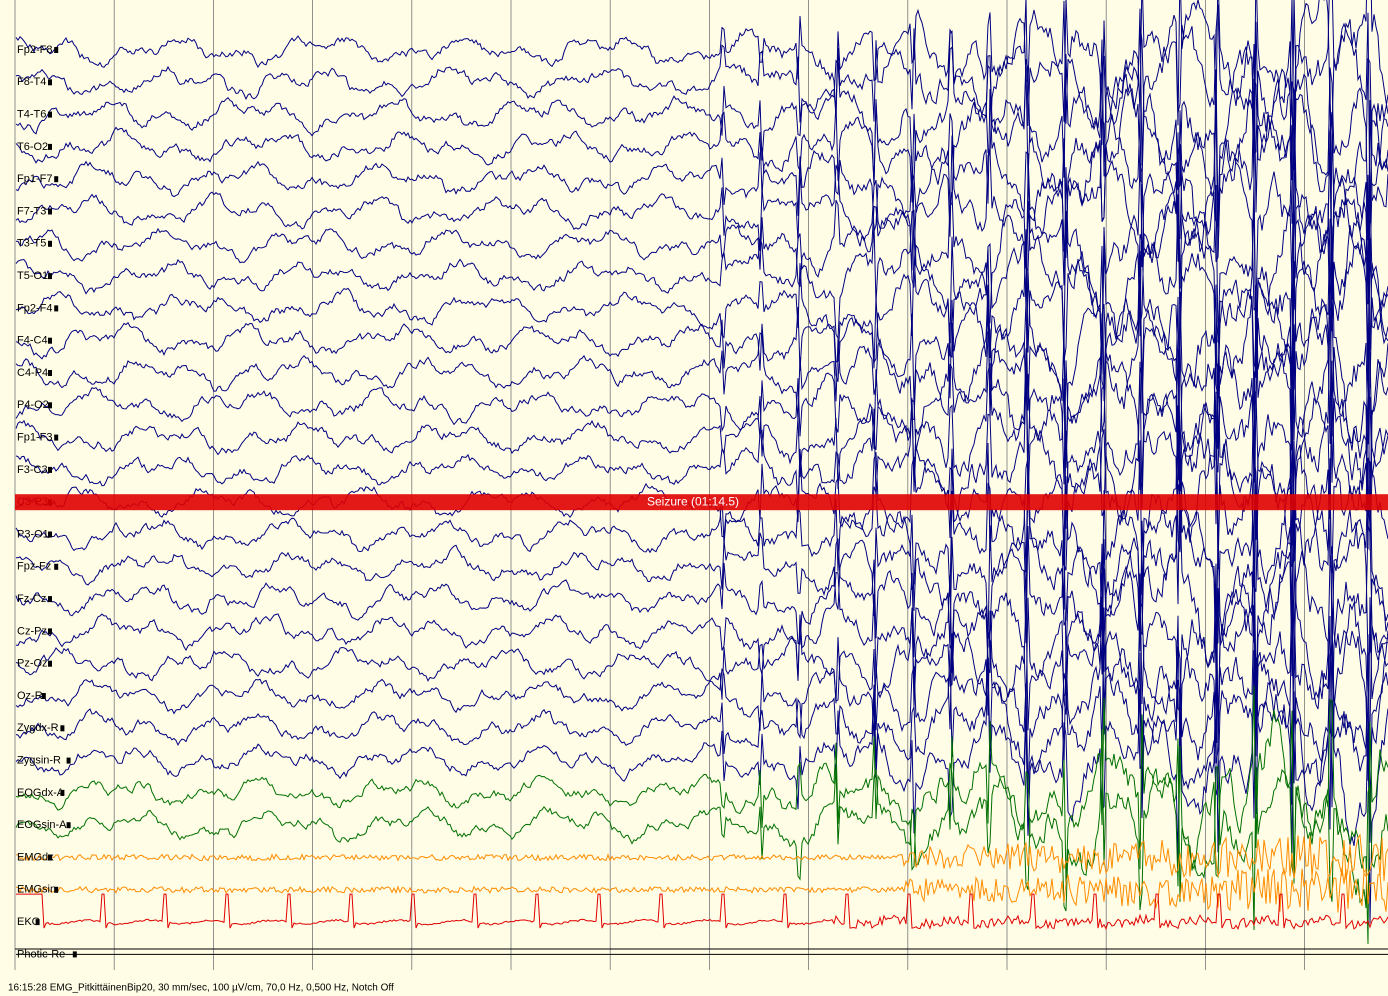 The image size is (1388, 996). I want to click on channel-label: F8-T4, so click(31, 82).